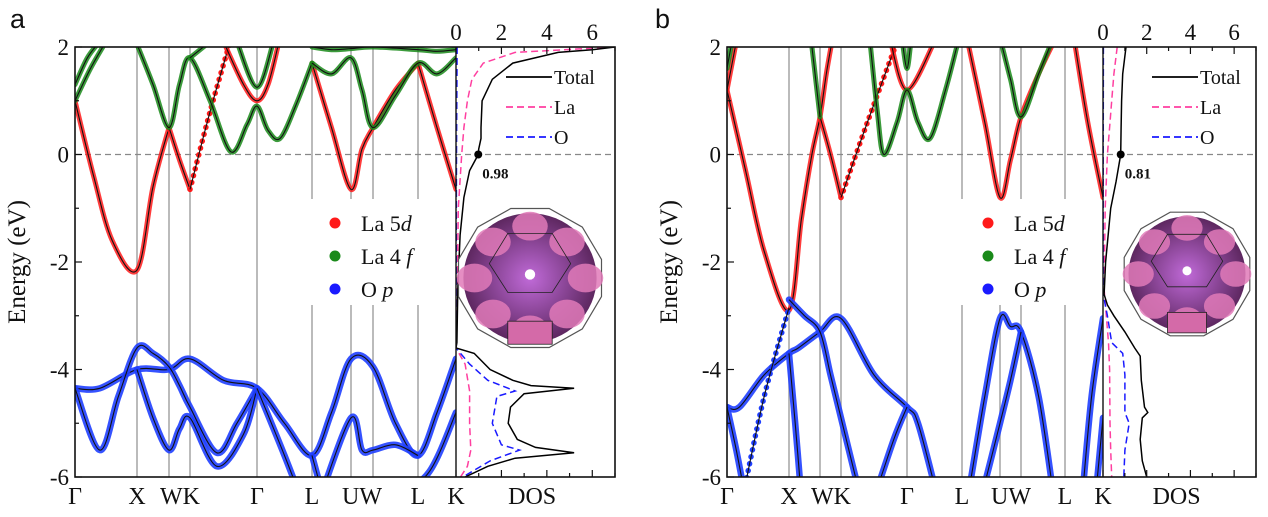 Image resolution: width=1268 pixels, height=517 pixels. Describe the element at coordinates (547, 32) in the screenshot. I see `dos-tick-label: 4` at that location.